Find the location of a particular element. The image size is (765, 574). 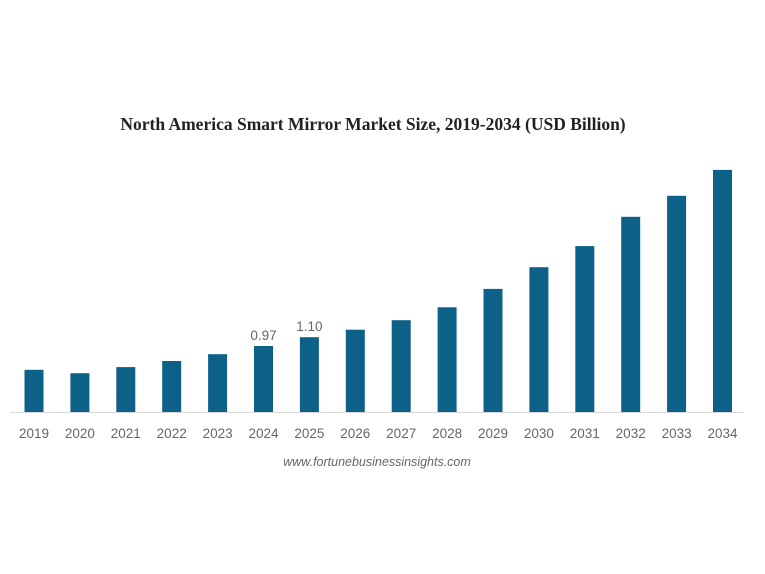

x-tick-label-2028: 2028 is located at coordinates (447, 433).